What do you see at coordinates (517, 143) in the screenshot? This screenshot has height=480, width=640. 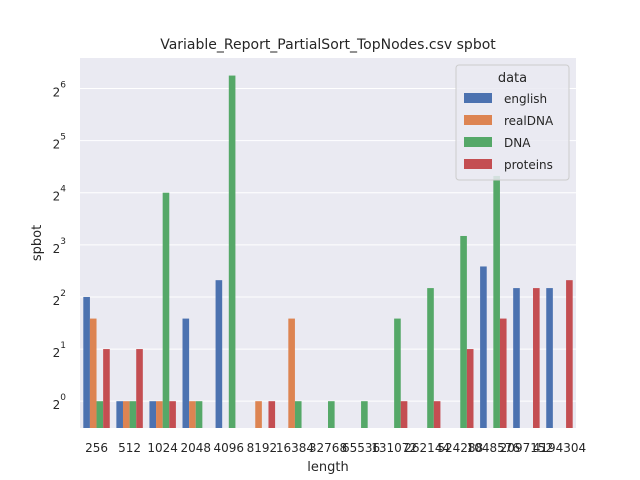 I see `legend-label-DNA: DNA` at bounding box center [517, 143].